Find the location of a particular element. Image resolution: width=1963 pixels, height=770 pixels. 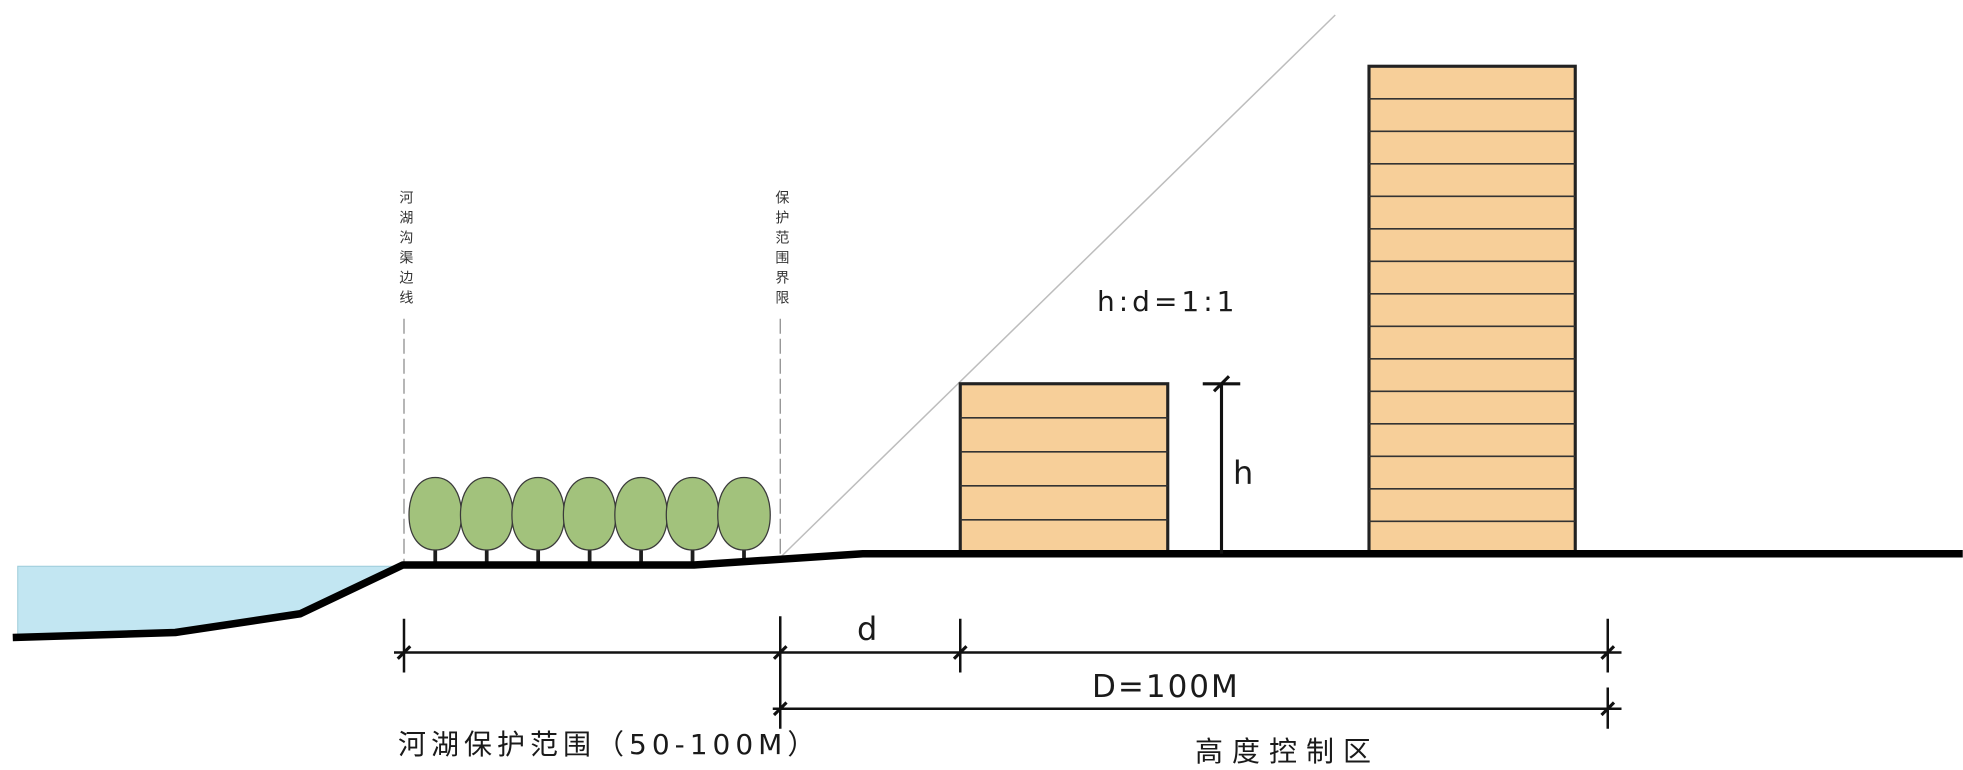

height-dimension-slash is located at coordinates (1221, 384).